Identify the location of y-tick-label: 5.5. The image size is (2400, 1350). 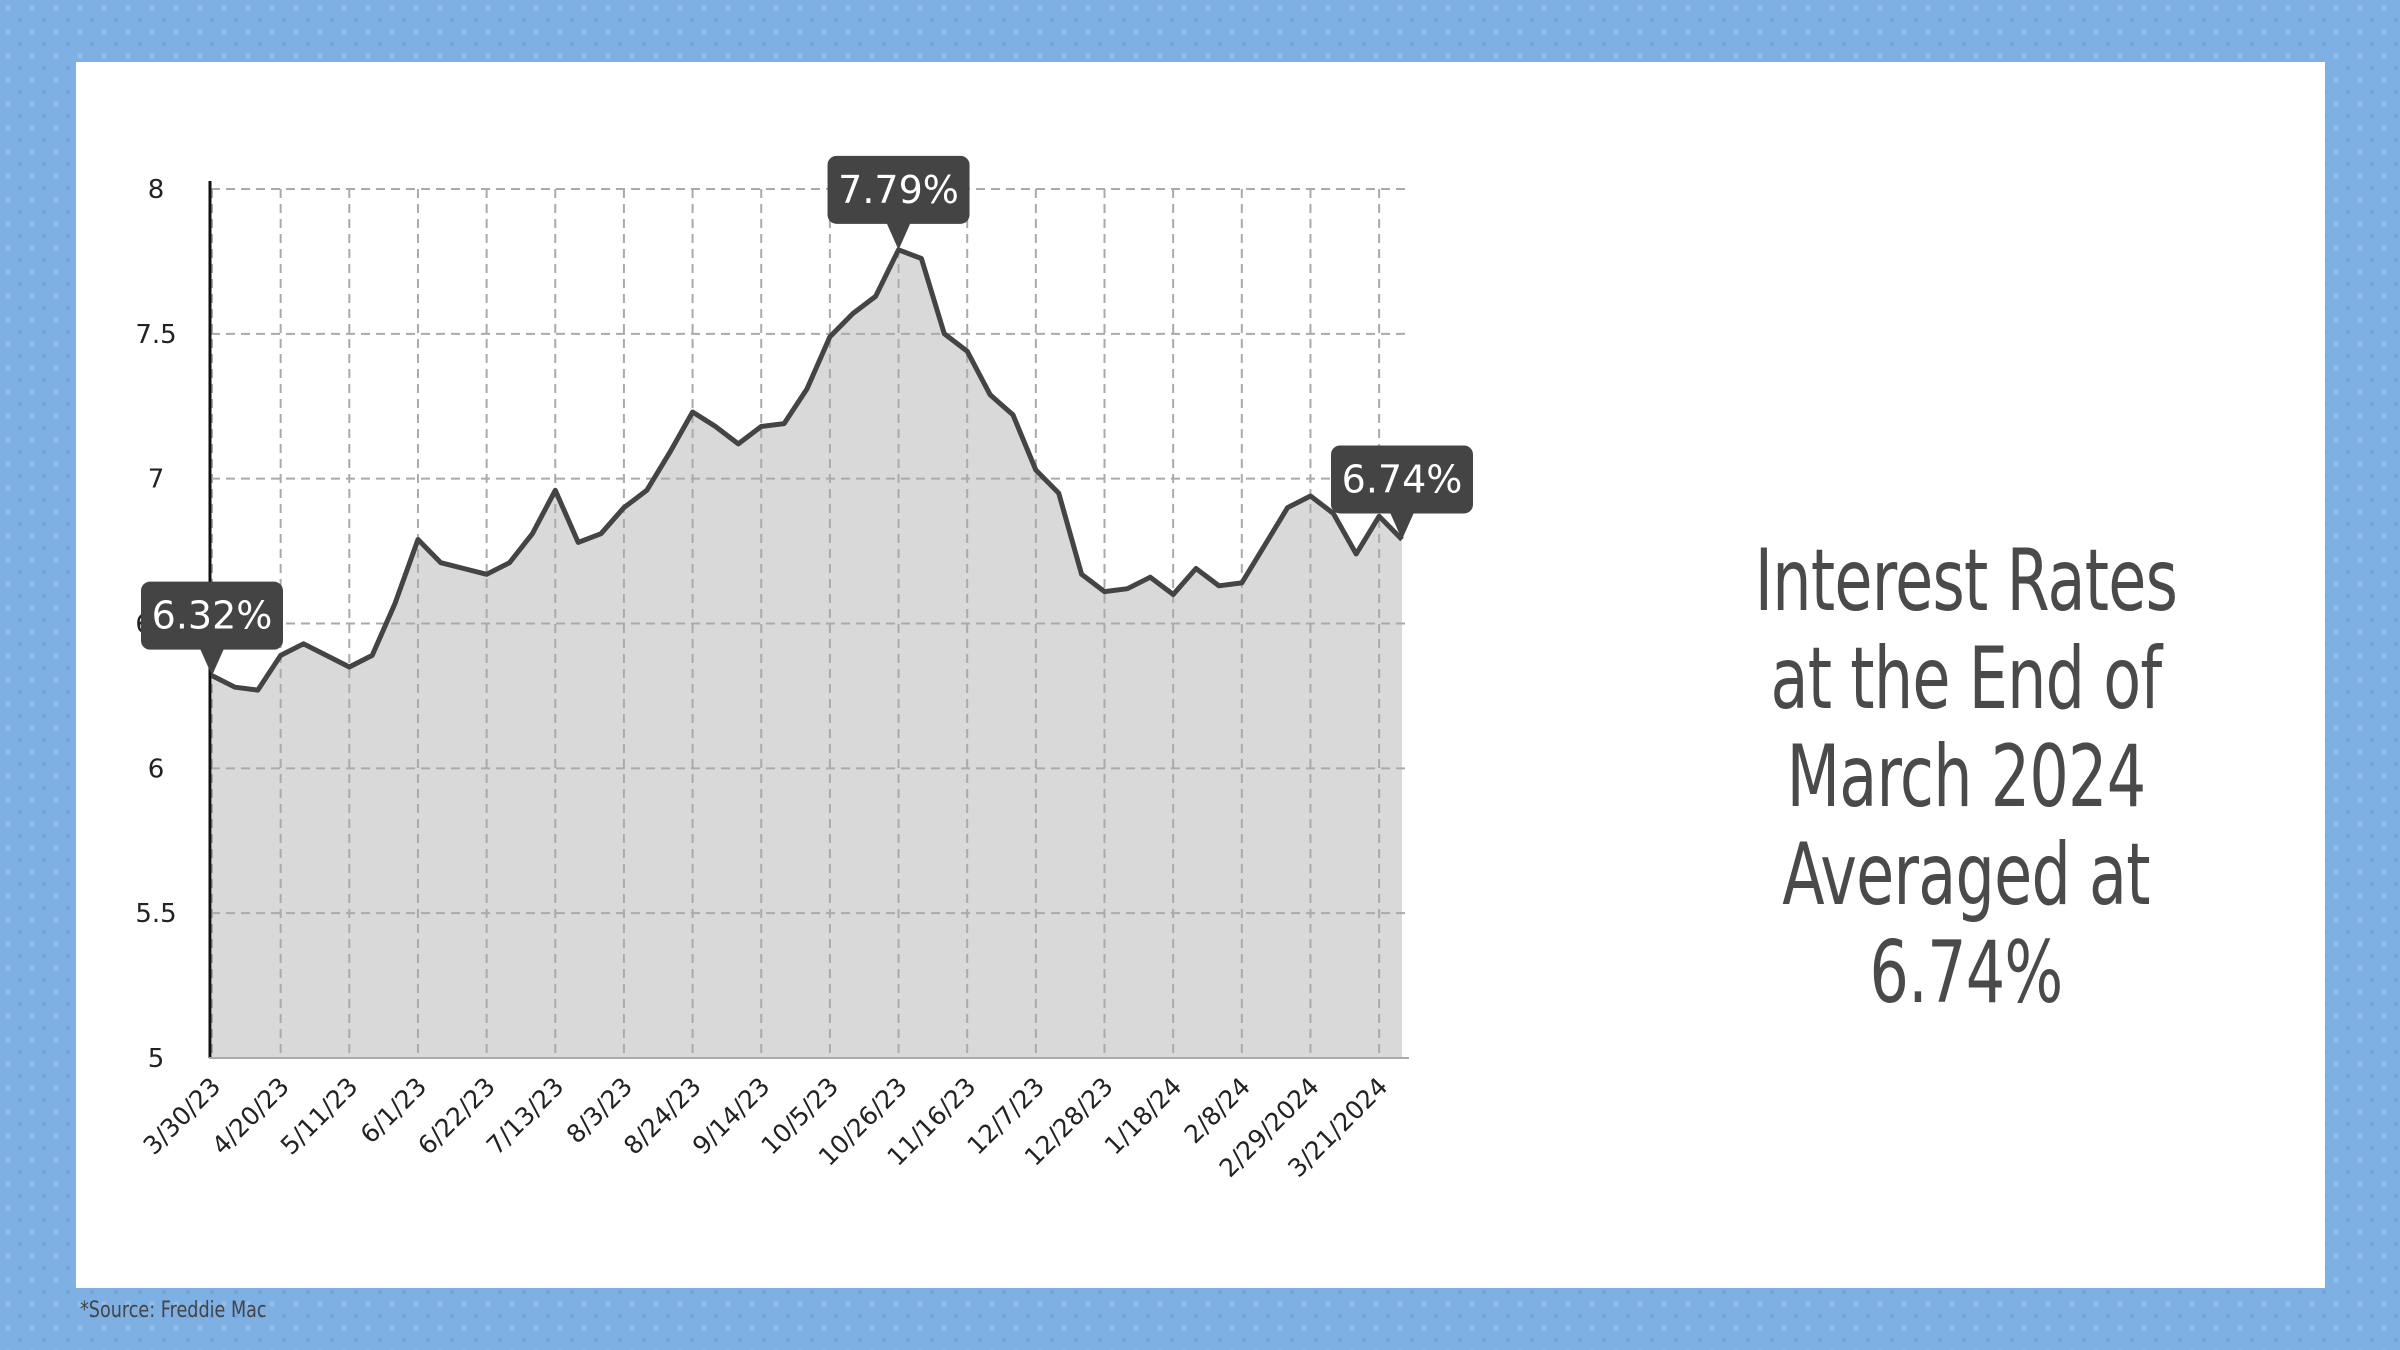
(155, 914).